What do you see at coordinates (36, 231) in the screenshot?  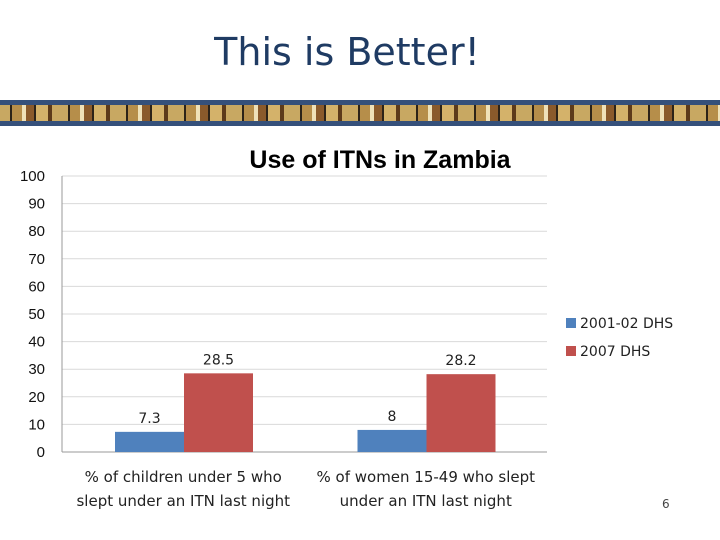 I see `y-tick-label: 80` at bounding box center [36, 231].